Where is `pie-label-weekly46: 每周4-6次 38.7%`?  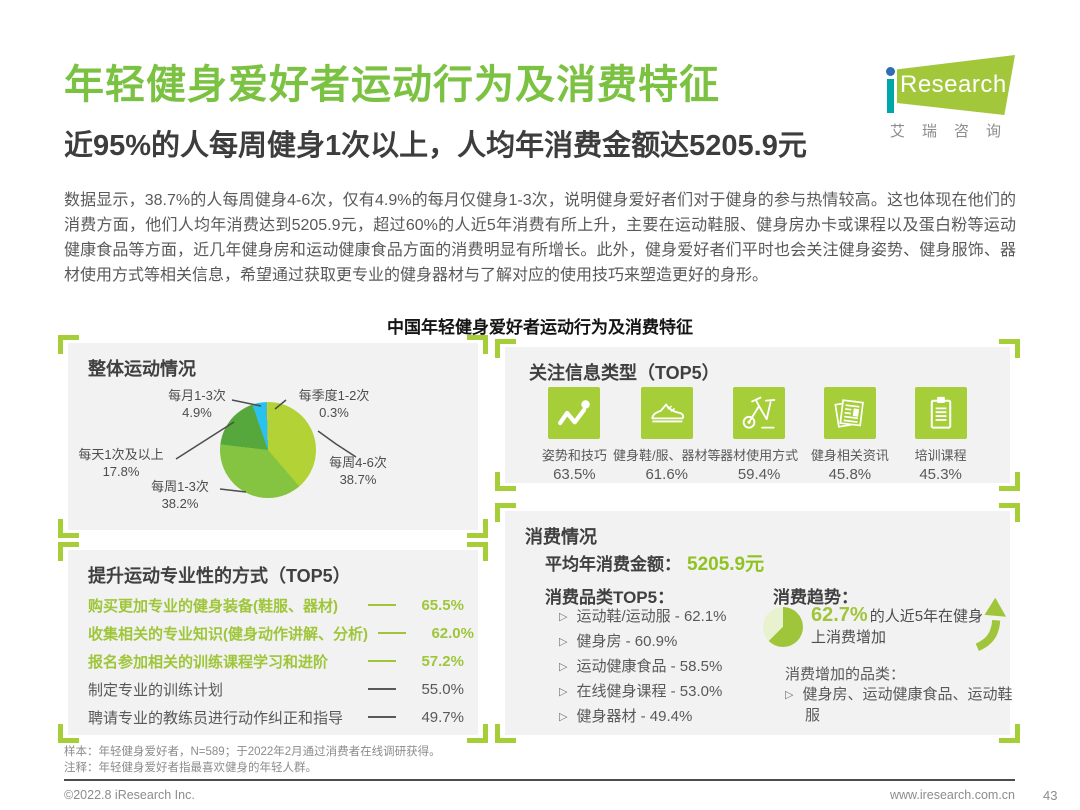 pie-label-weekly46: 每周4-6次 38.7% is located at coordinates (358, 471).